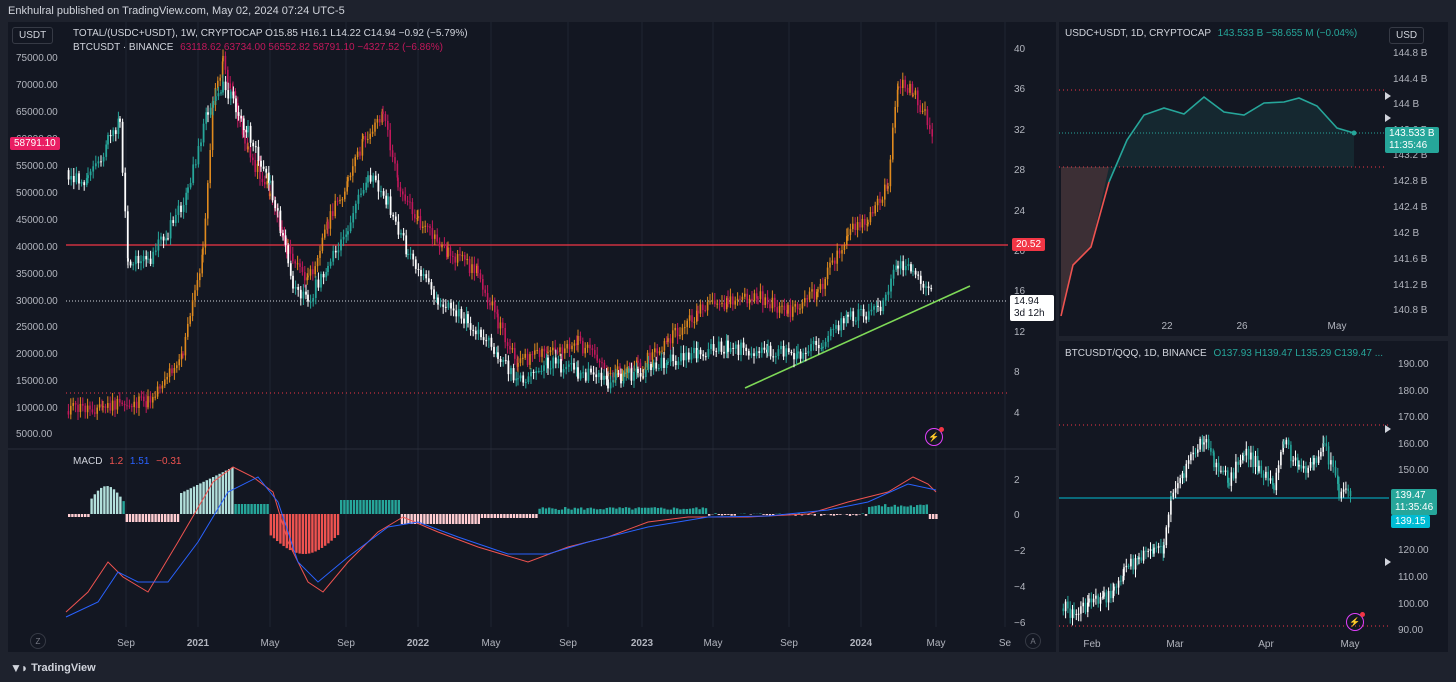 The height and width of the screenshot is (682, 1456). What do you see at coordinates (1020, 332) in the screenshot?
I see `right-axis-label: 12` at bounding box center [1020, 332].